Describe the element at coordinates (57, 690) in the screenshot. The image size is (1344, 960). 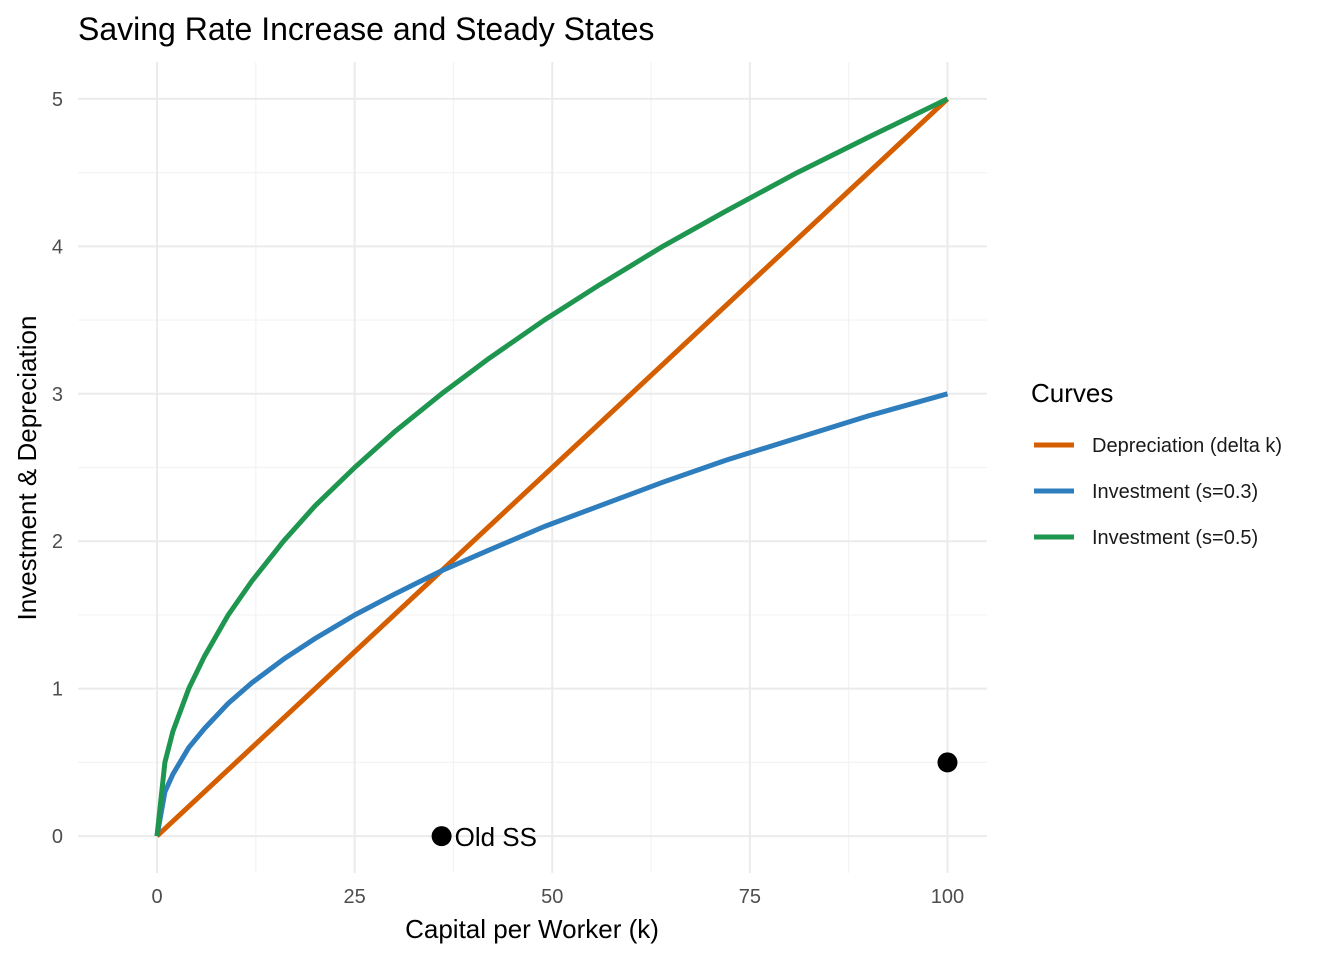
I see `y-tick-label: 1` at that location.